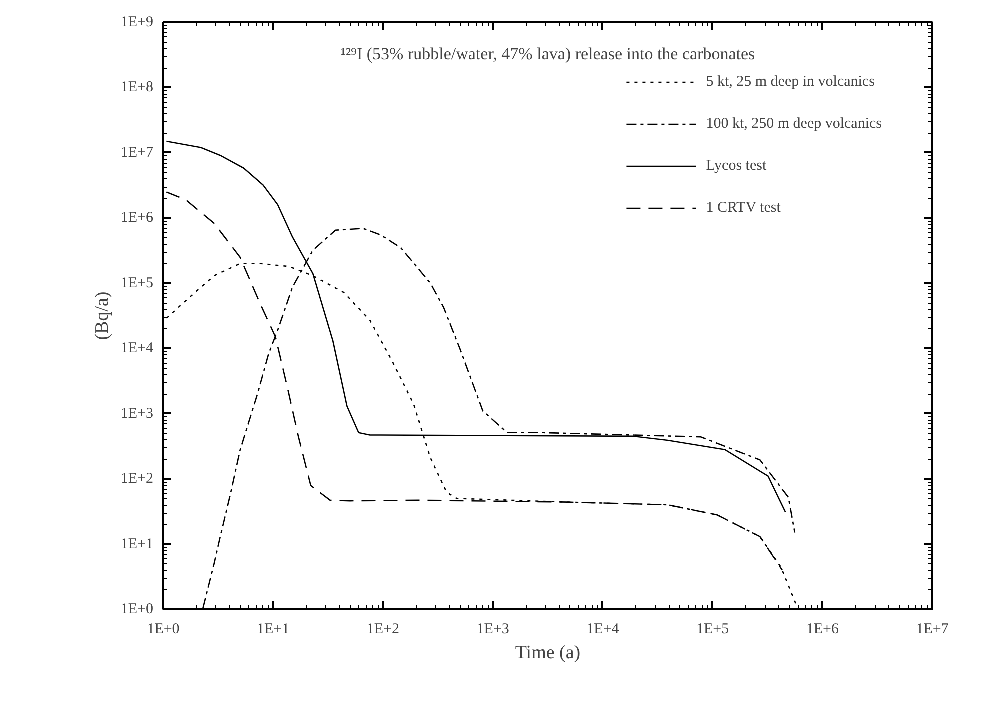 The width and height of the screenshot is (984, 703). What do you see at coordinates (790, 82) in the screenshot?
I see `legend-label: 5 kt, 25 m deep in volcanics` at bounding box center [790, 82].